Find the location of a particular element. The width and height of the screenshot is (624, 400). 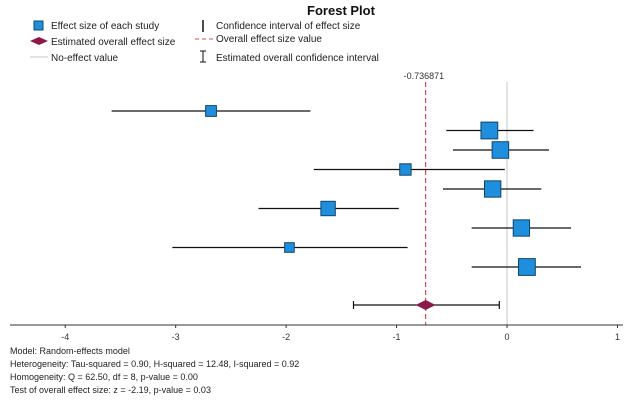

model-line: Model: Random-effects model is located at coordinates (70, 351).